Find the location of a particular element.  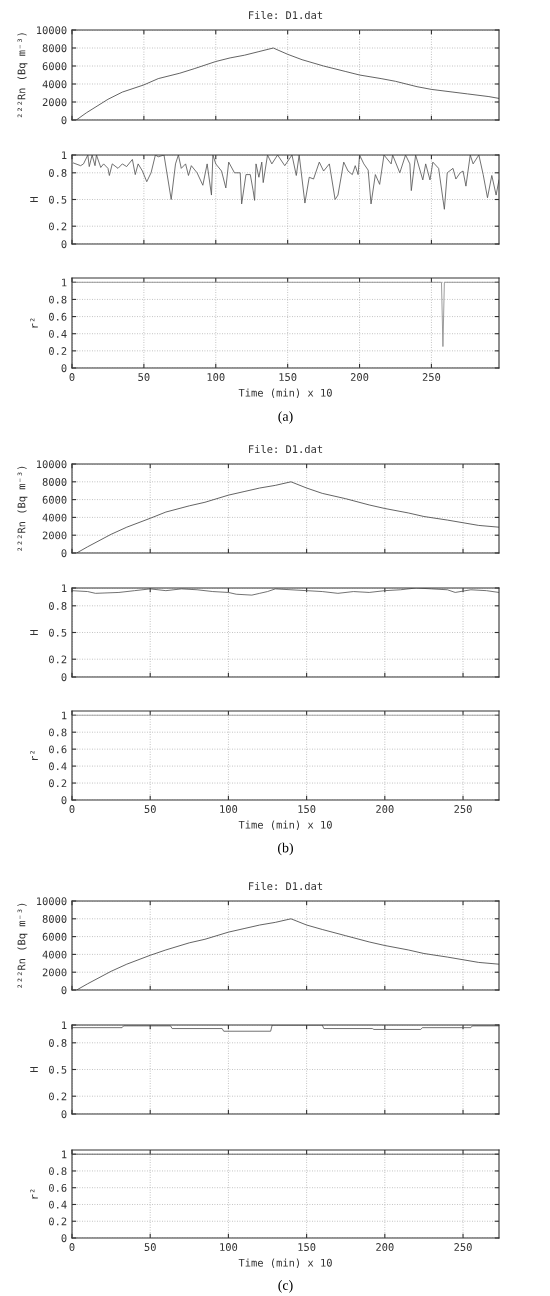

text: (b) is located at coordinates (285, 849).